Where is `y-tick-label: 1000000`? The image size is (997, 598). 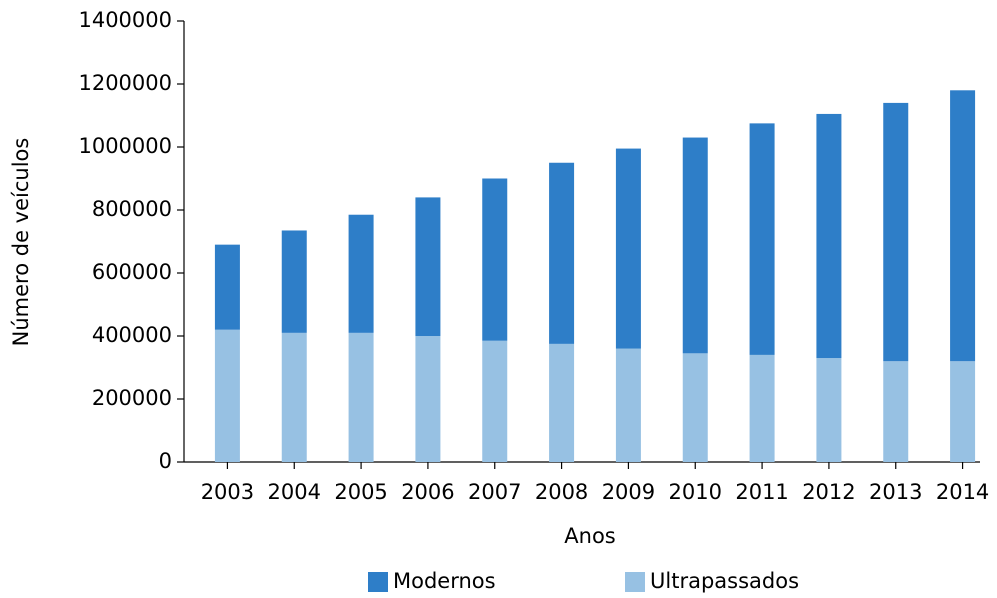
y-tick-label: 1000000 is located at coordinates (125, 146).